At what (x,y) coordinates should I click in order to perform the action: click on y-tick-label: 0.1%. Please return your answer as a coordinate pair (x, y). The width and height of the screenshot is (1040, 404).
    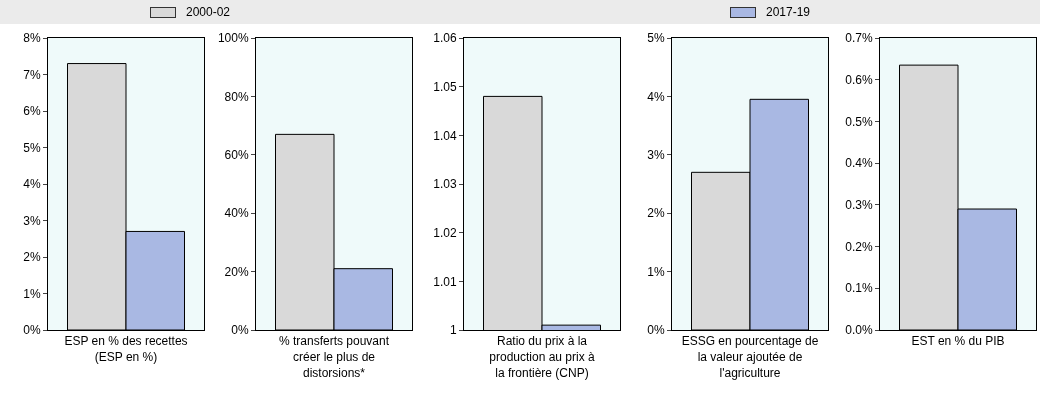
    Looking at the image, I should click on (859, 288).